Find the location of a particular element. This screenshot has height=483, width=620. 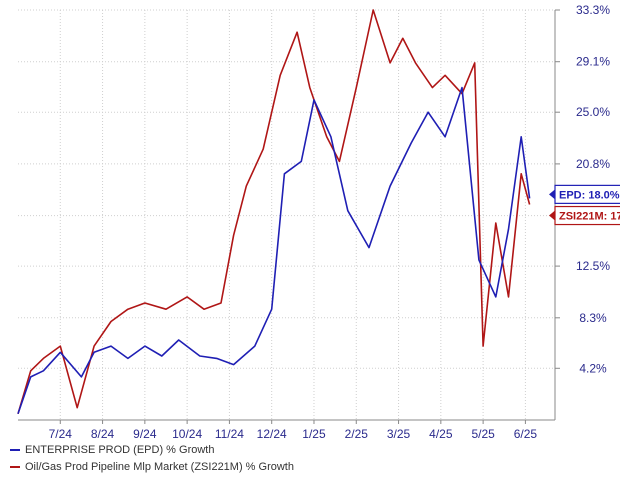

y-tick-label: 33.3% is located at coordinates (593, 10).